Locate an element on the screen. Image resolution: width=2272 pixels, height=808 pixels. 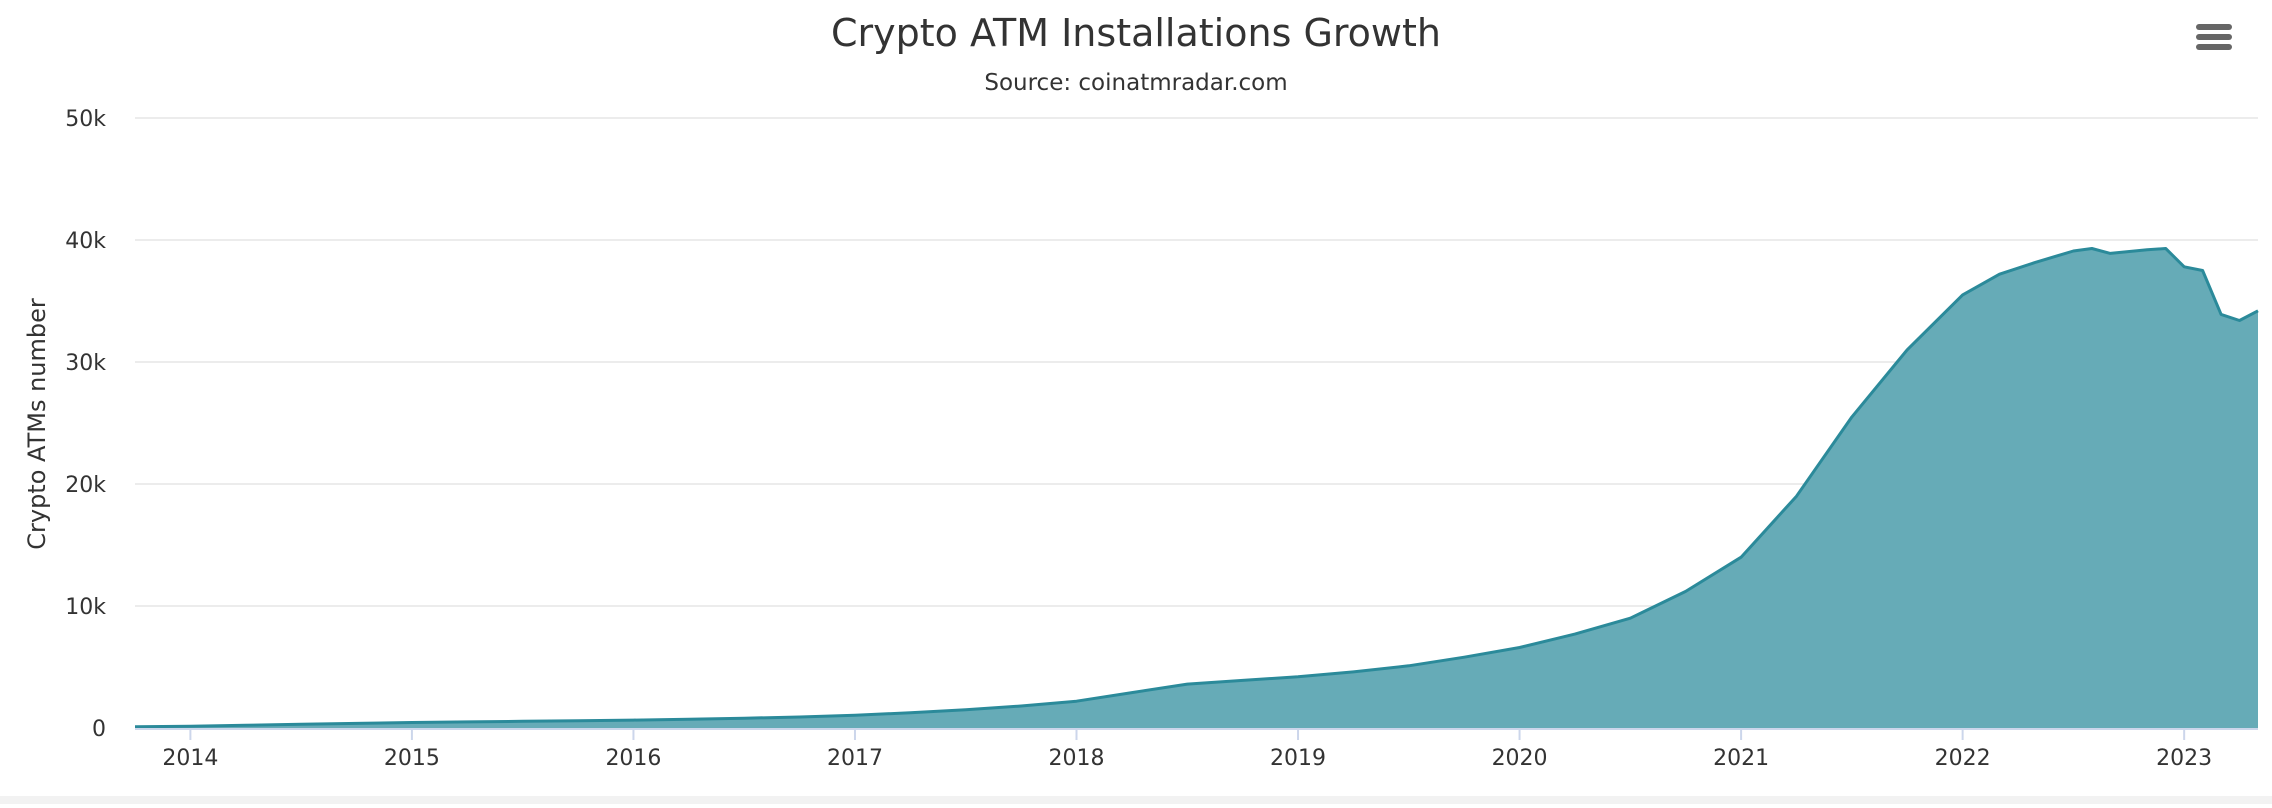
y-tick-label: 20k is located at coordinates (85, 485).